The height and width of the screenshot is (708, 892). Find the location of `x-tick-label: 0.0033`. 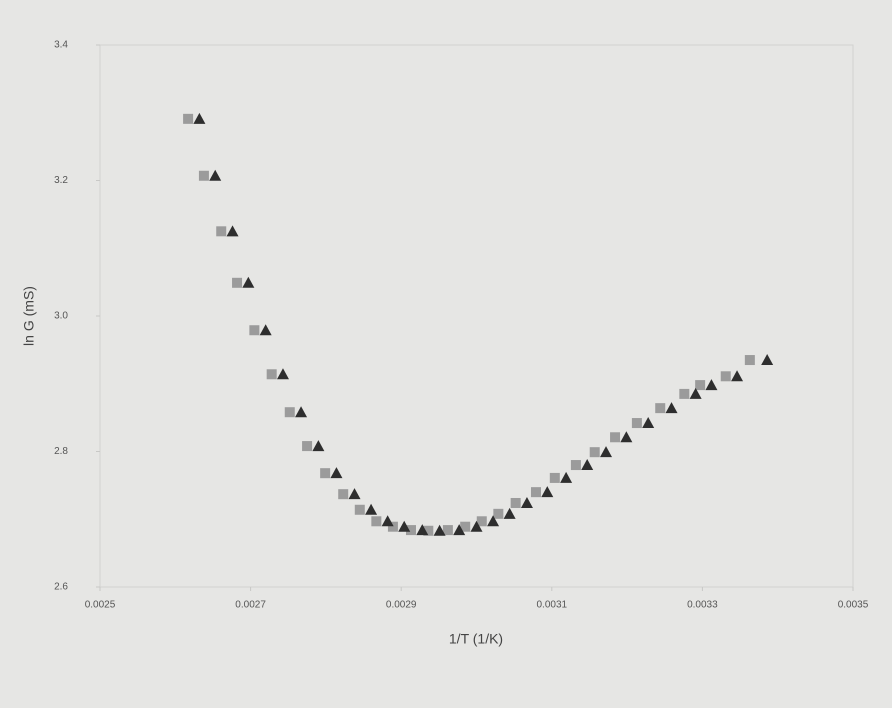

x-tick-label: 0.0033 is located at coordinates (702, 605).